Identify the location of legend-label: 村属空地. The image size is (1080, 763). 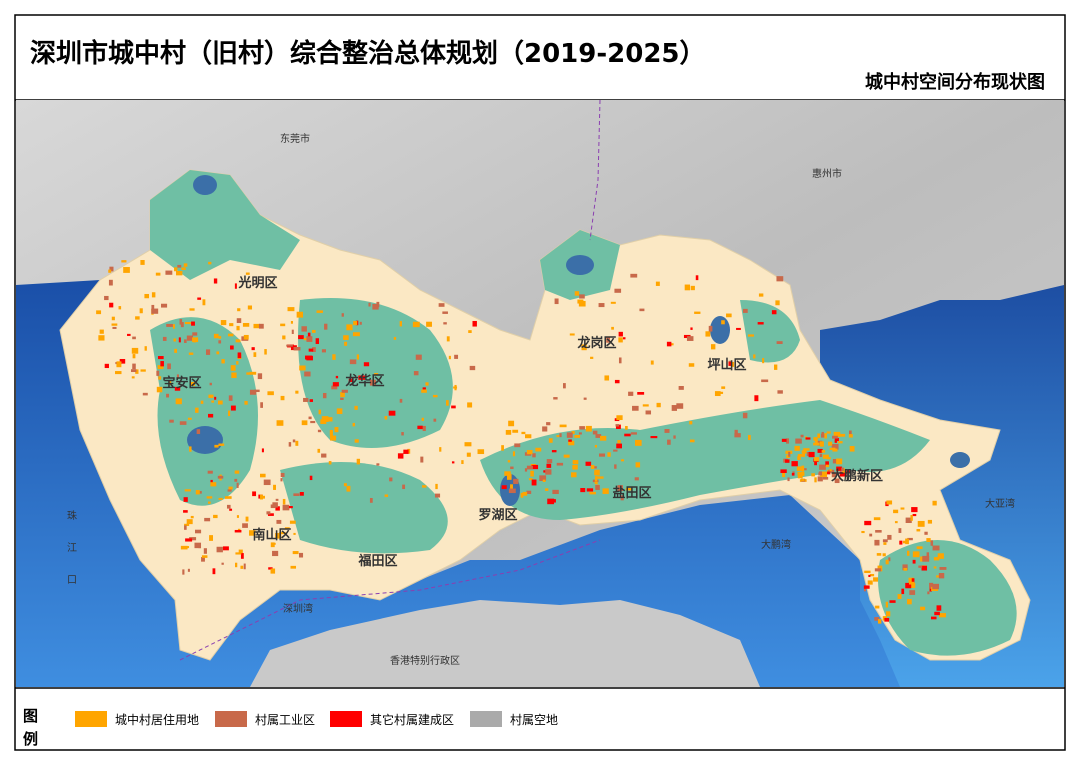
(534, 720).